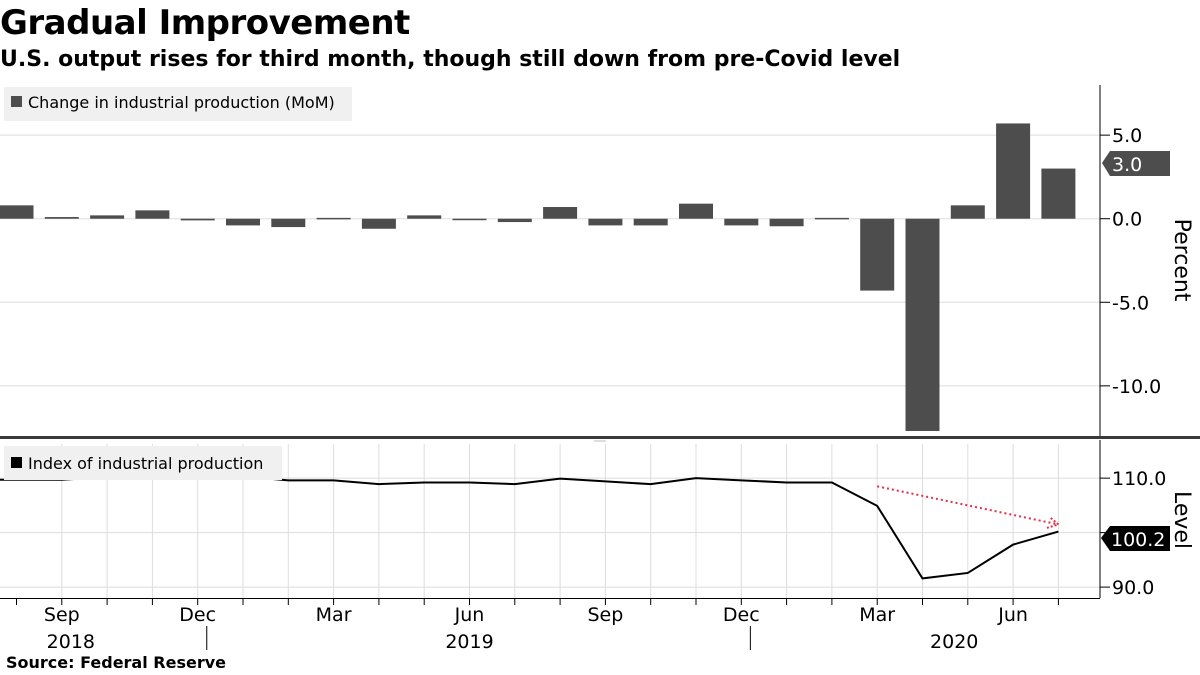 The width and height of the screenshot is (1200, 675). I want to click on top-legend: Change in industrial production (MoM), so click(178, 104).